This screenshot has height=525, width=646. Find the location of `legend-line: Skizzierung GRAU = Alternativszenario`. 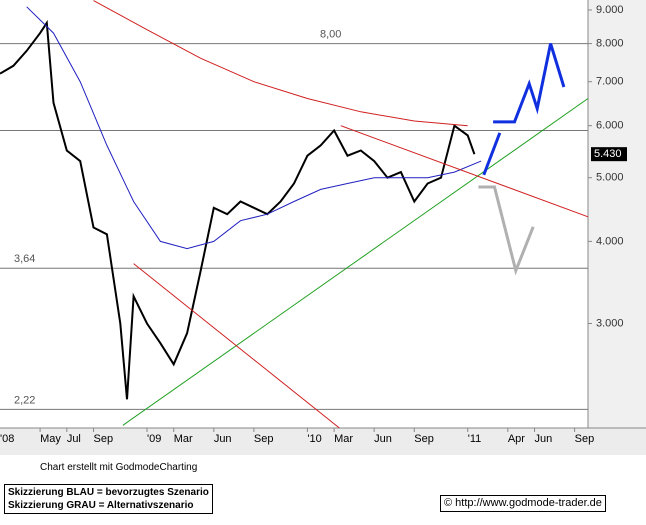

legend-line: Skizzierung GRAU = Alternativszenario is located at coordinates (101, 505).